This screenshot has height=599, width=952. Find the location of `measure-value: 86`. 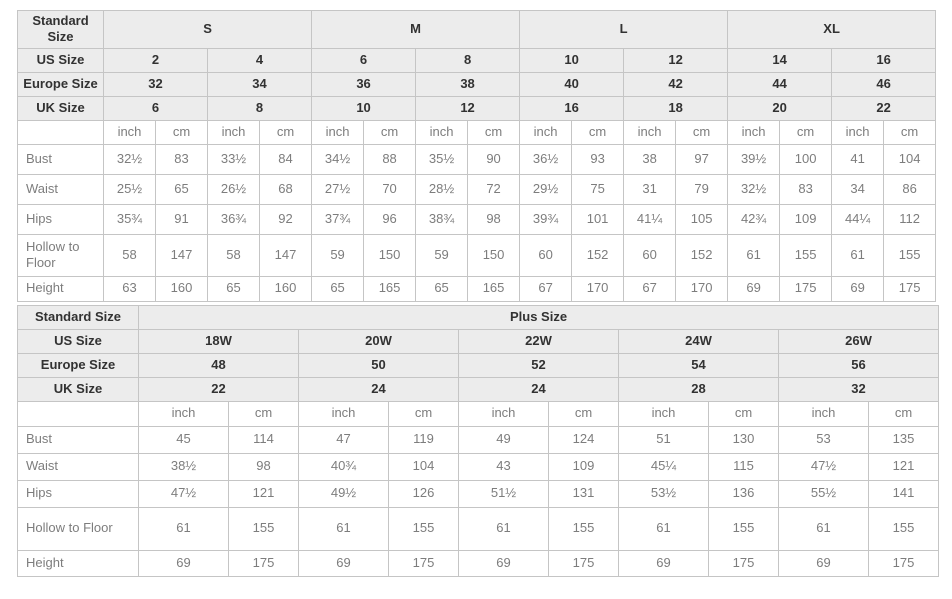

measure-value: 86 is located at coordinates (910, 189).